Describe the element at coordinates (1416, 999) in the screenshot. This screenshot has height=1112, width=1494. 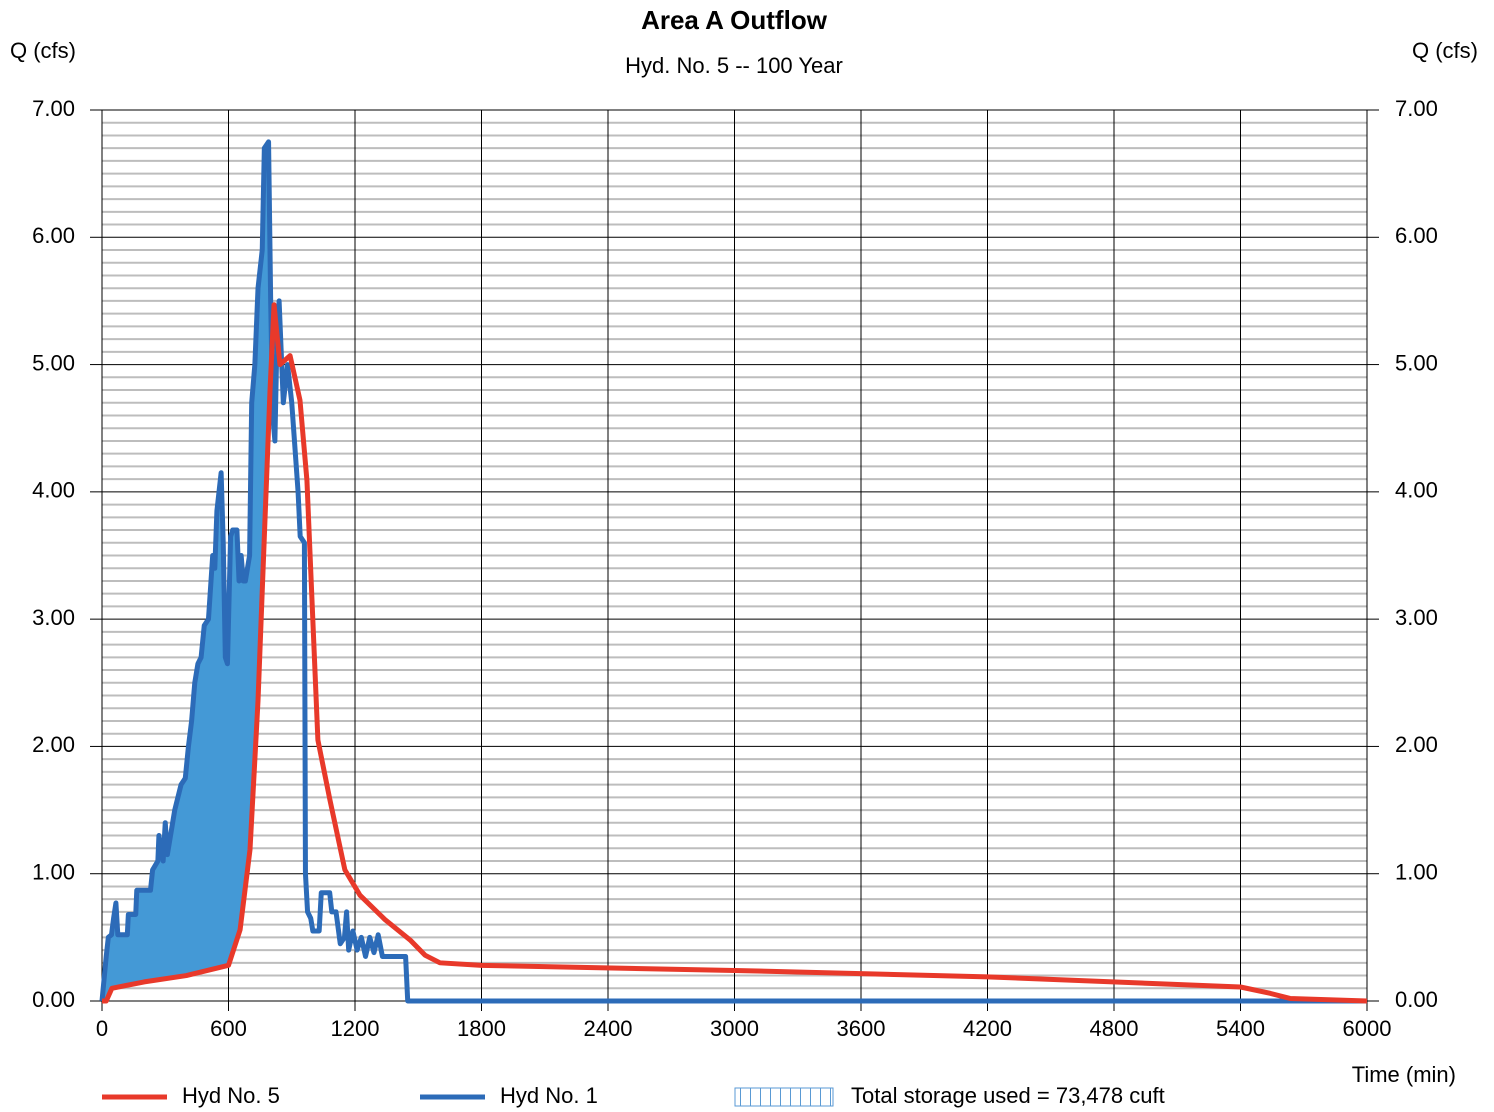
I see `y2-tick-label: 0.00` at that location.